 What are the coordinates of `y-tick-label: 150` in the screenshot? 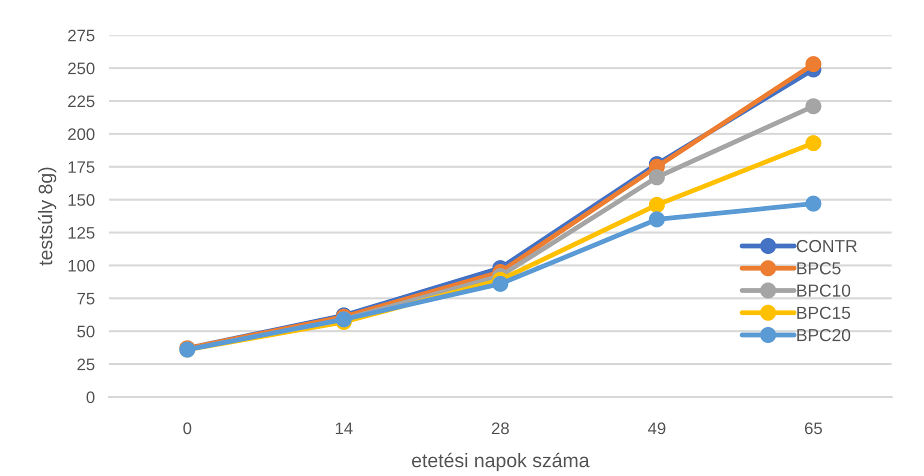 It's located at (81, 200).